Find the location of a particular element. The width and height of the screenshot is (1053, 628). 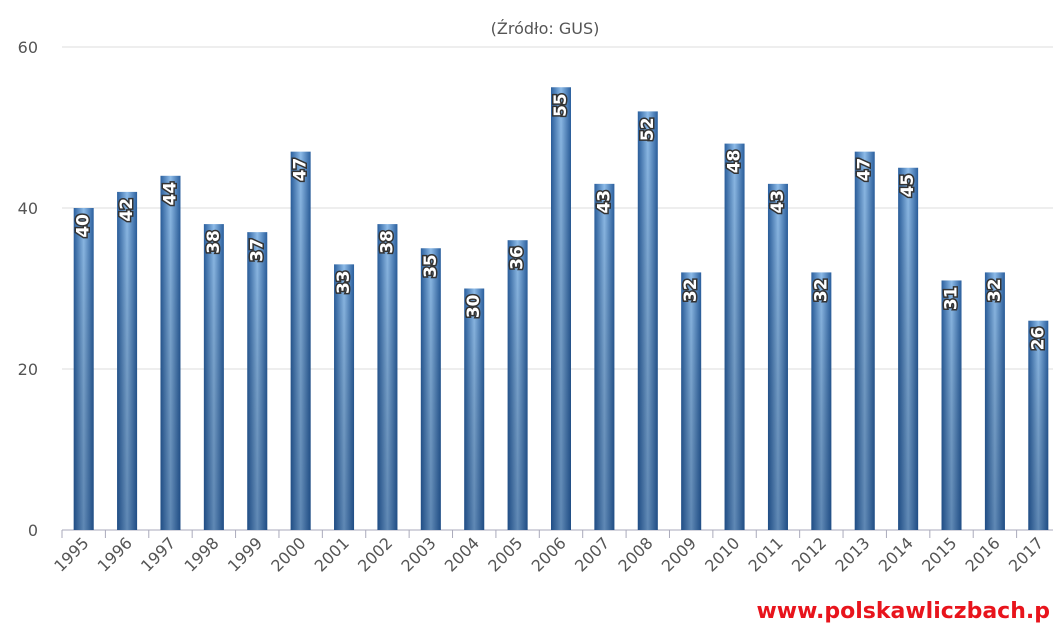

x-tick-label: 2014 is located at coordinates (896, 554).